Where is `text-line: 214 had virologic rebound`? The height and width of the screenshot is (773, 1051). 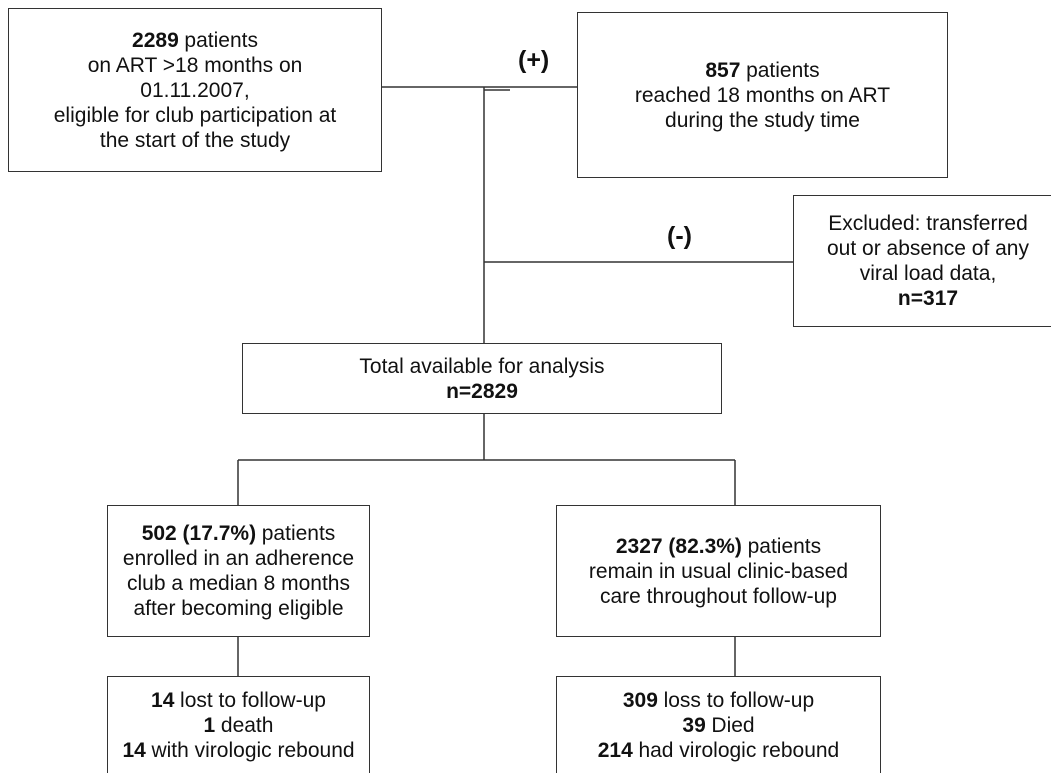
text-line: 214 had virologic rebound is located at coordinates (719, 750).